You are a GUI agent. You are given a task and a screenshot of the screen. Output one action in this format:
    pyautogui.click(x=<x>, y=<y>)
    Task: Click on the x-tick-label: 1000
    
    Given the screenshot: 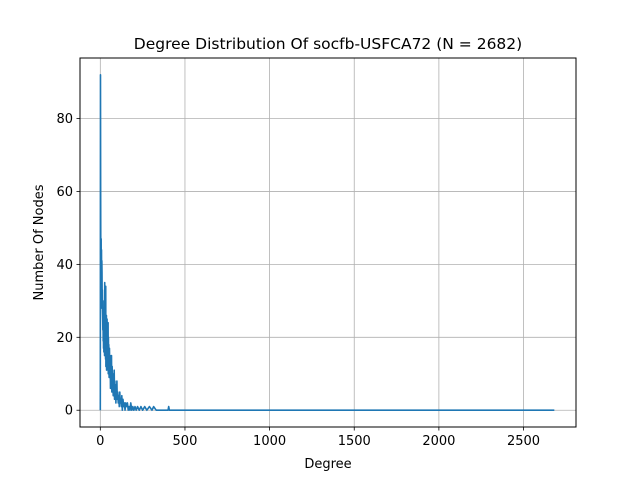 What is the action you would take?
    pyautogui.click(x=269, y=441)
    